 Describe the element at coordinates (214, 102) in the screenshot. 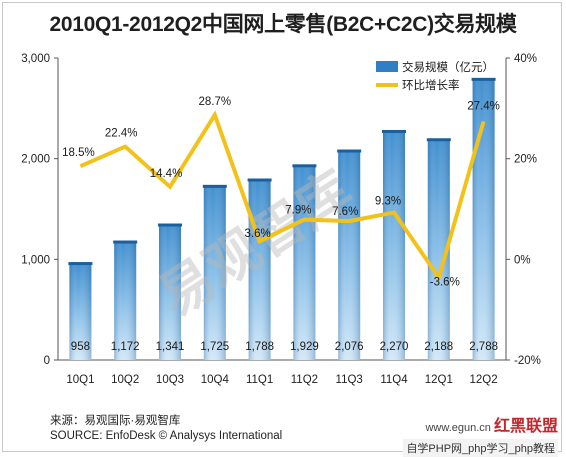

I see `line-value-label: 28.7%` at that location.